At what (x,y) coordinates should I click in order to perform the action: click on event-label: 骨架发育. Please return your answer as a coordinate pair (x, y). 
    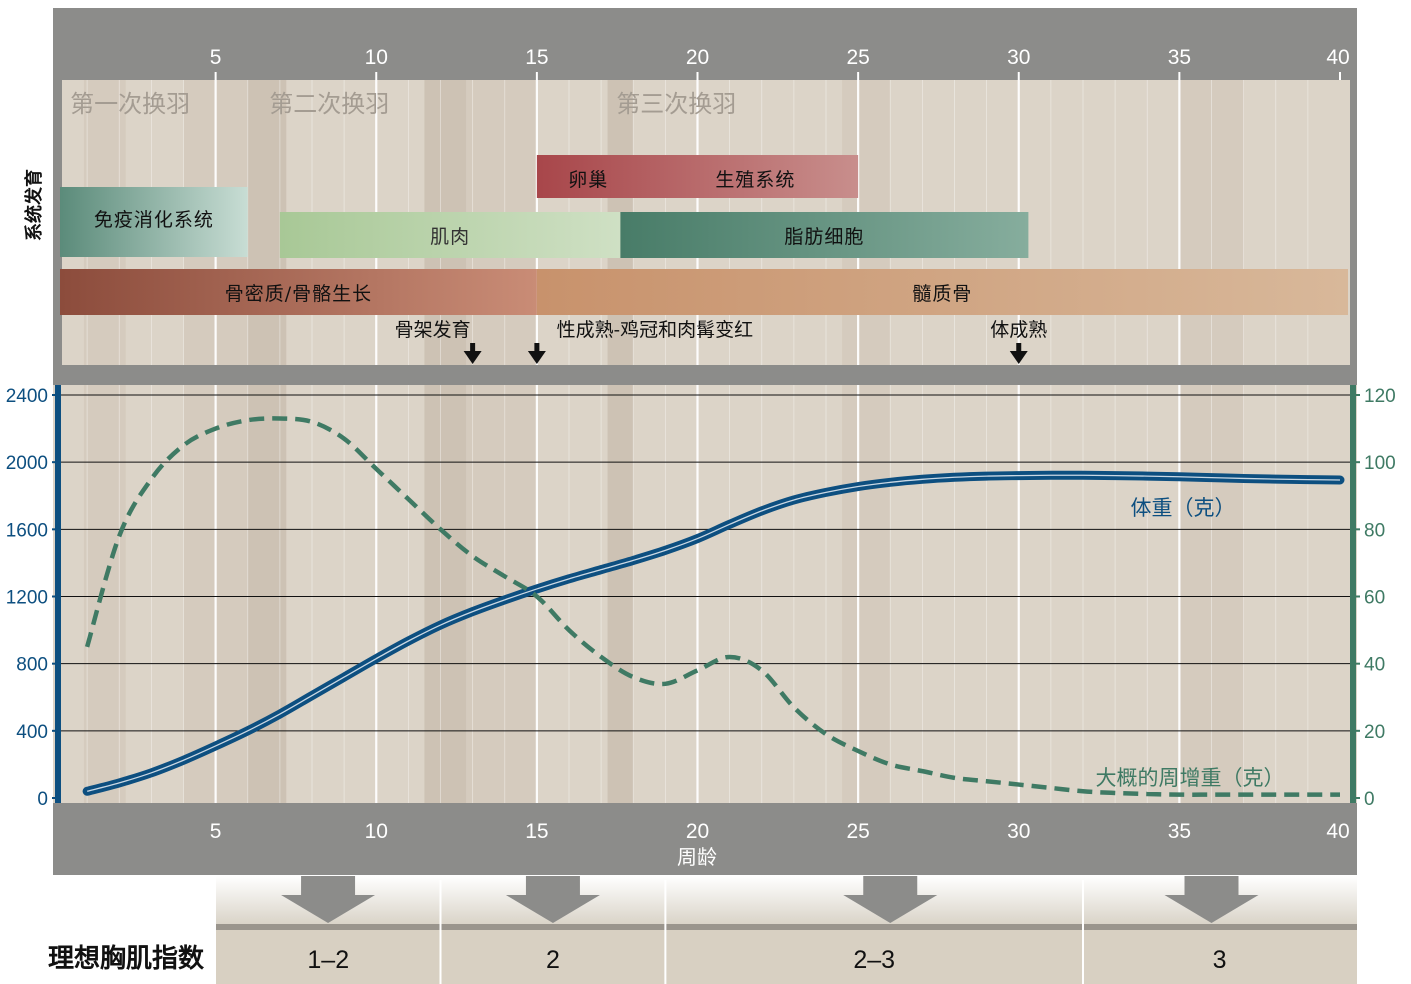
    Looking at the image, I should click on (433, 330).